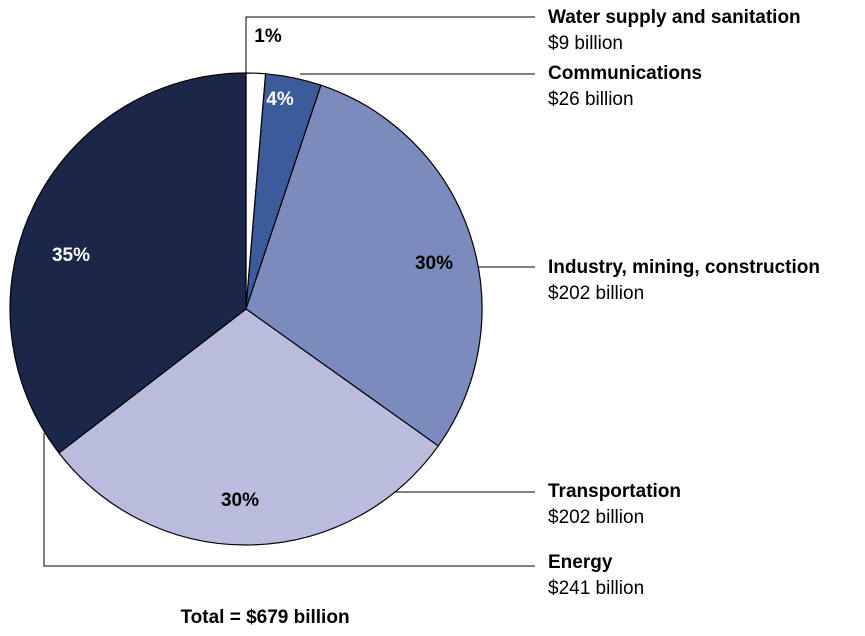 This screenshot has height=636, width=865. Describe the element at coordinates (591, 99) in the screenshot. I see `value-label: $26 billion` at that location.